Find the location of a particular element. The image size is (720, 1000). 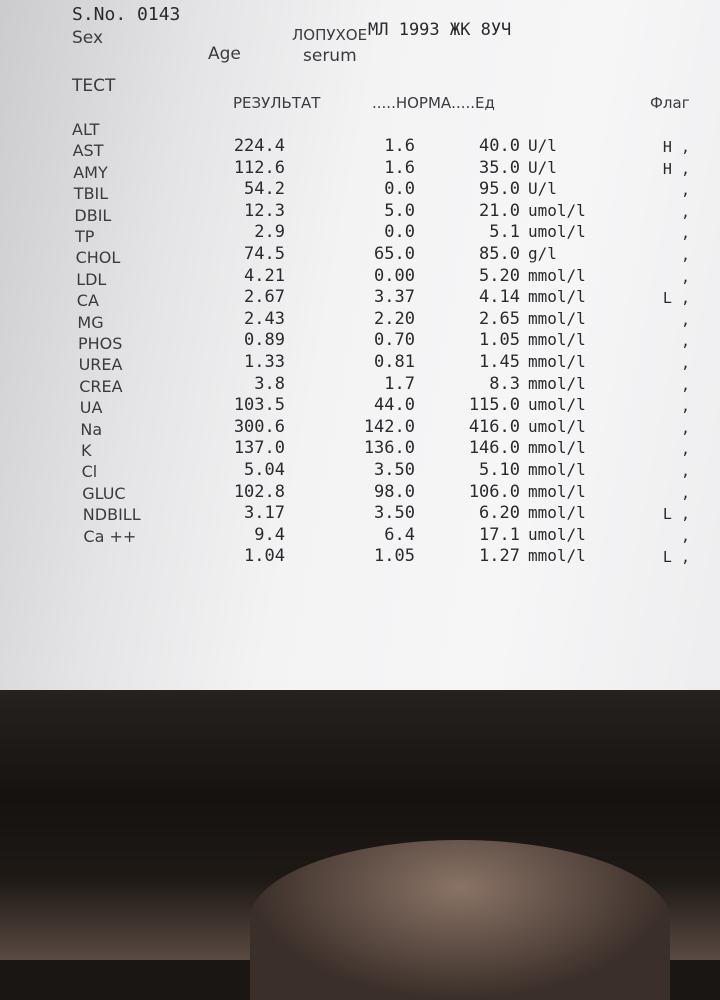

patient-name: ЛОПУХОЕ is located at coordinates (330, 35).